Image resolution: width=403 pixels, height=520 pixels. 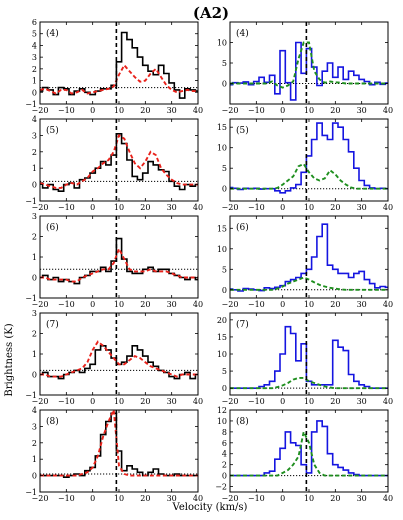 What do you see at coordinates (211, 13) in the screenshot?
I see `figure-title: (A2)` at bounding box center [211, 13].